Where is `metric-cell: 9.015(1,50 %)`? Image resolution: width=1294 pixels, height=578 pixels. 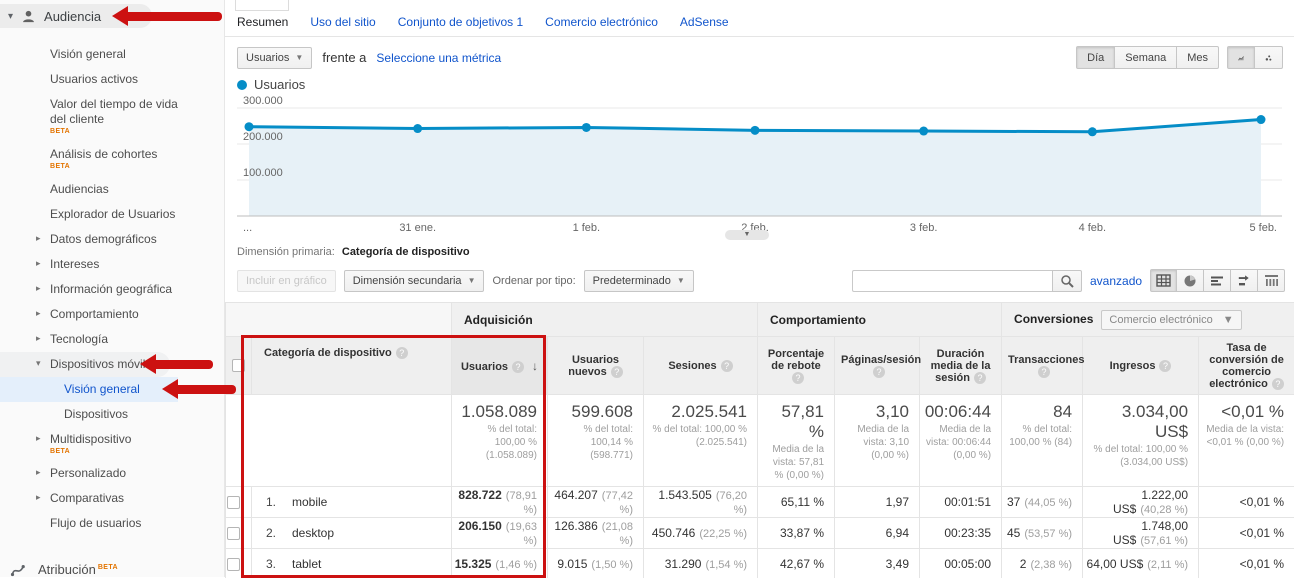
metric-cell: 9.015(1,50 %) is located at coordinates (596, 563).